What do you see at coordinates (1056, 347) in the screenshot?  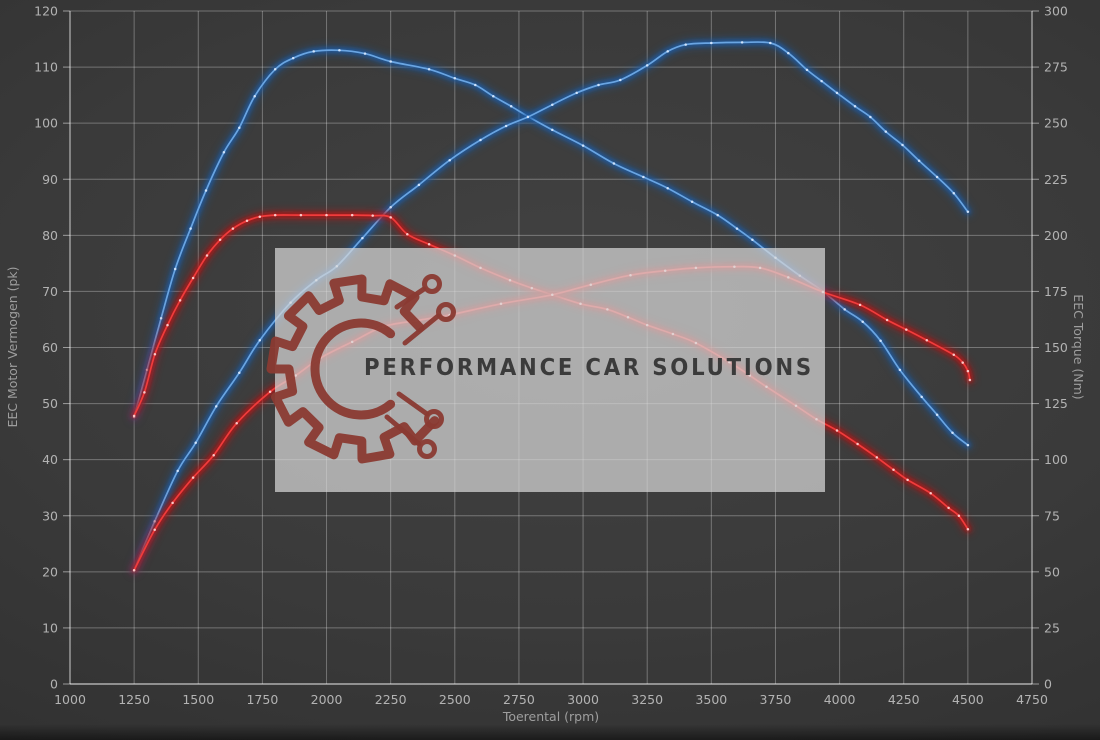 I see `y-right-tick-label: 150` at bounding box center [1056, 347].